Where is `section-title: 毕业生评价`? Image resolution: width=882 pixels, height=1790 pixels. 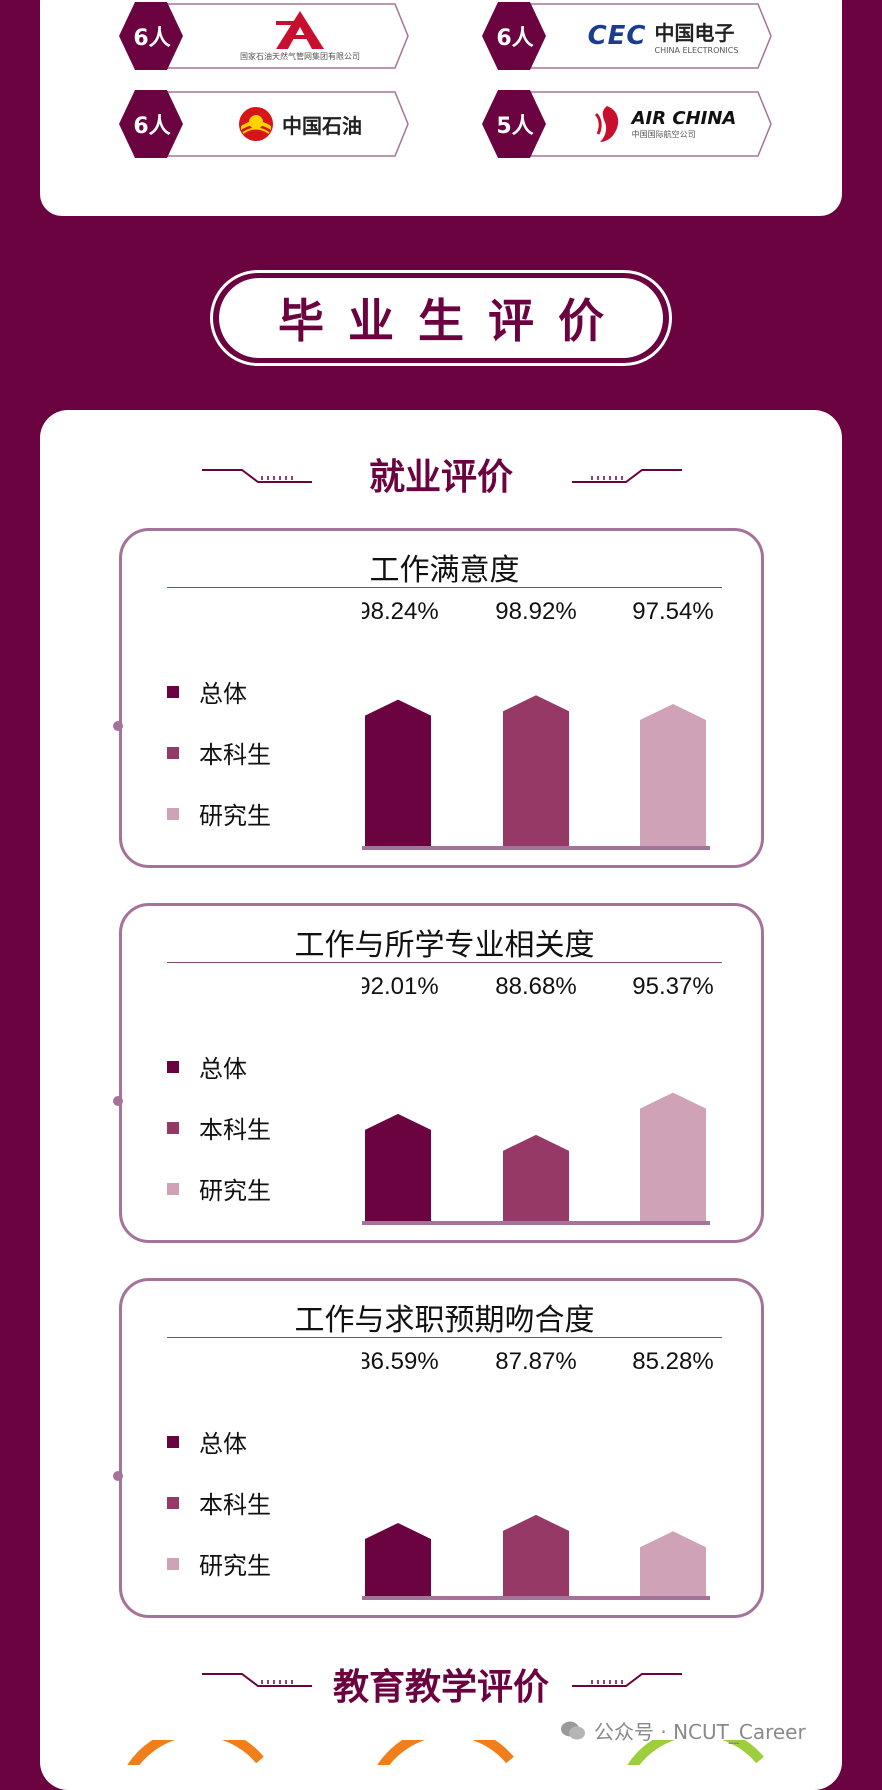 section-title: 毕业生评价 is located at coordinates (441, 318).